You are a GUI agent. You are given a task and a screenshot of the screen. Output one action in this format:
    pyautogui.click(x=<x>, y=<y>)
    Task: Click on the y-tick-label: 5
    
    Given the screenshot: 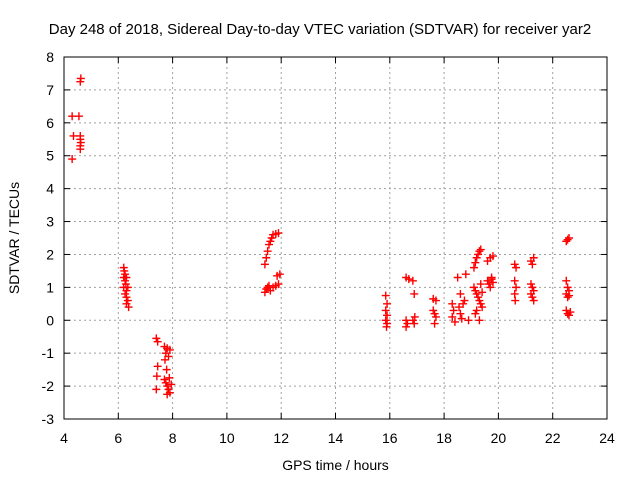 What is the action you would take?
    pyautogui.click(x=50, y=156)
    